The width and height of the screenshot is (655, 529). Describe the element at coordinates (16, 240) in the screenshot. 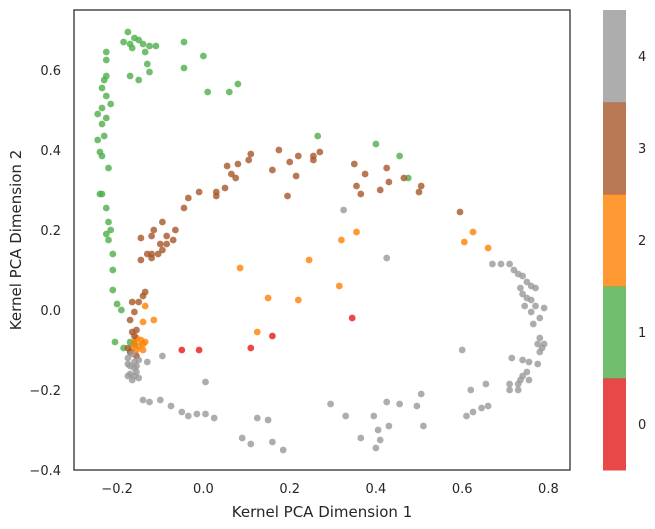

I see `y-axis-label: Kernel PCA Dimension 2` at that location.